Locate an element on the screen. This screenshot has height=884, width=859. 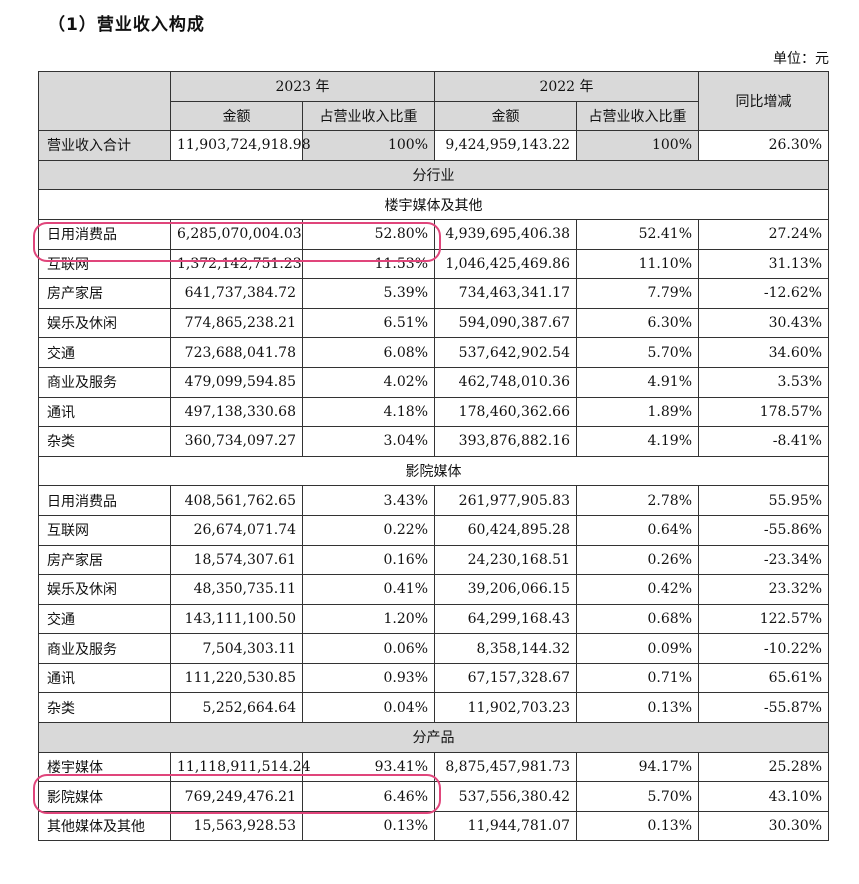
cell-r2022: 52.41% is located at coordinates (637, 234).